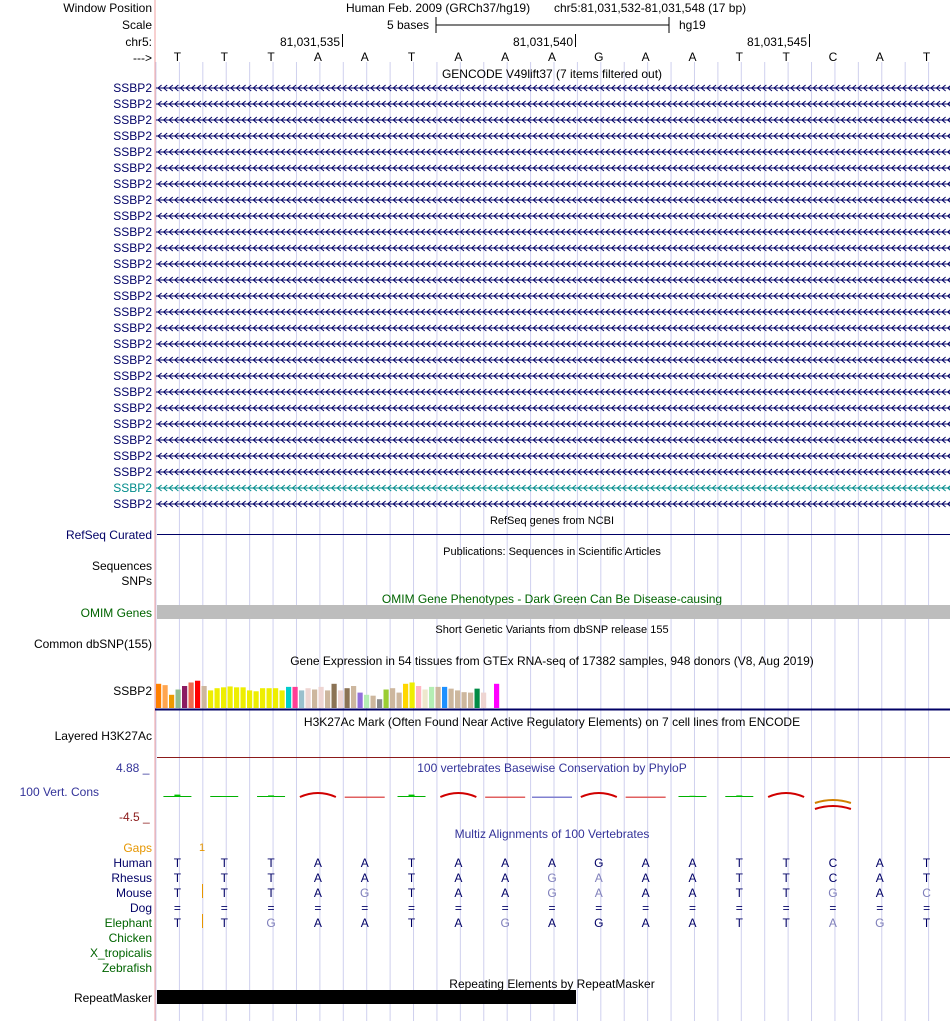 The image size is (950, 1021). Describe the element at coordinates (132, 691) in the screenshot. I see `gtex-label: SSBP2` at that location.